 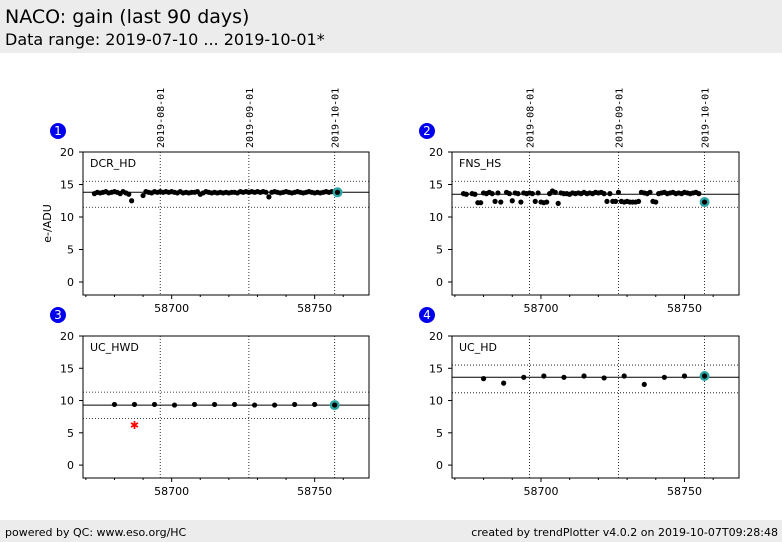 I want to click on outlier-point: ✱, so click(x=134, y=425).